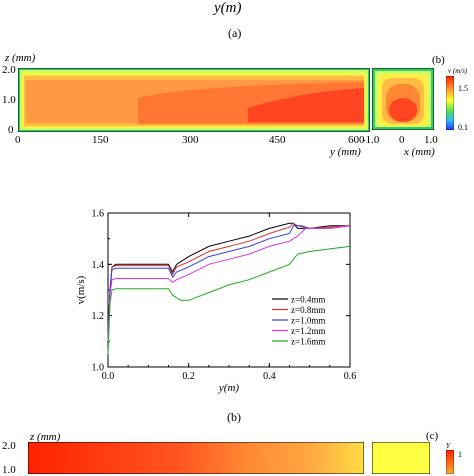  Describe the element at coordinates (450, 462) in the screenshot. I see `bottom-colorbar` at that location.